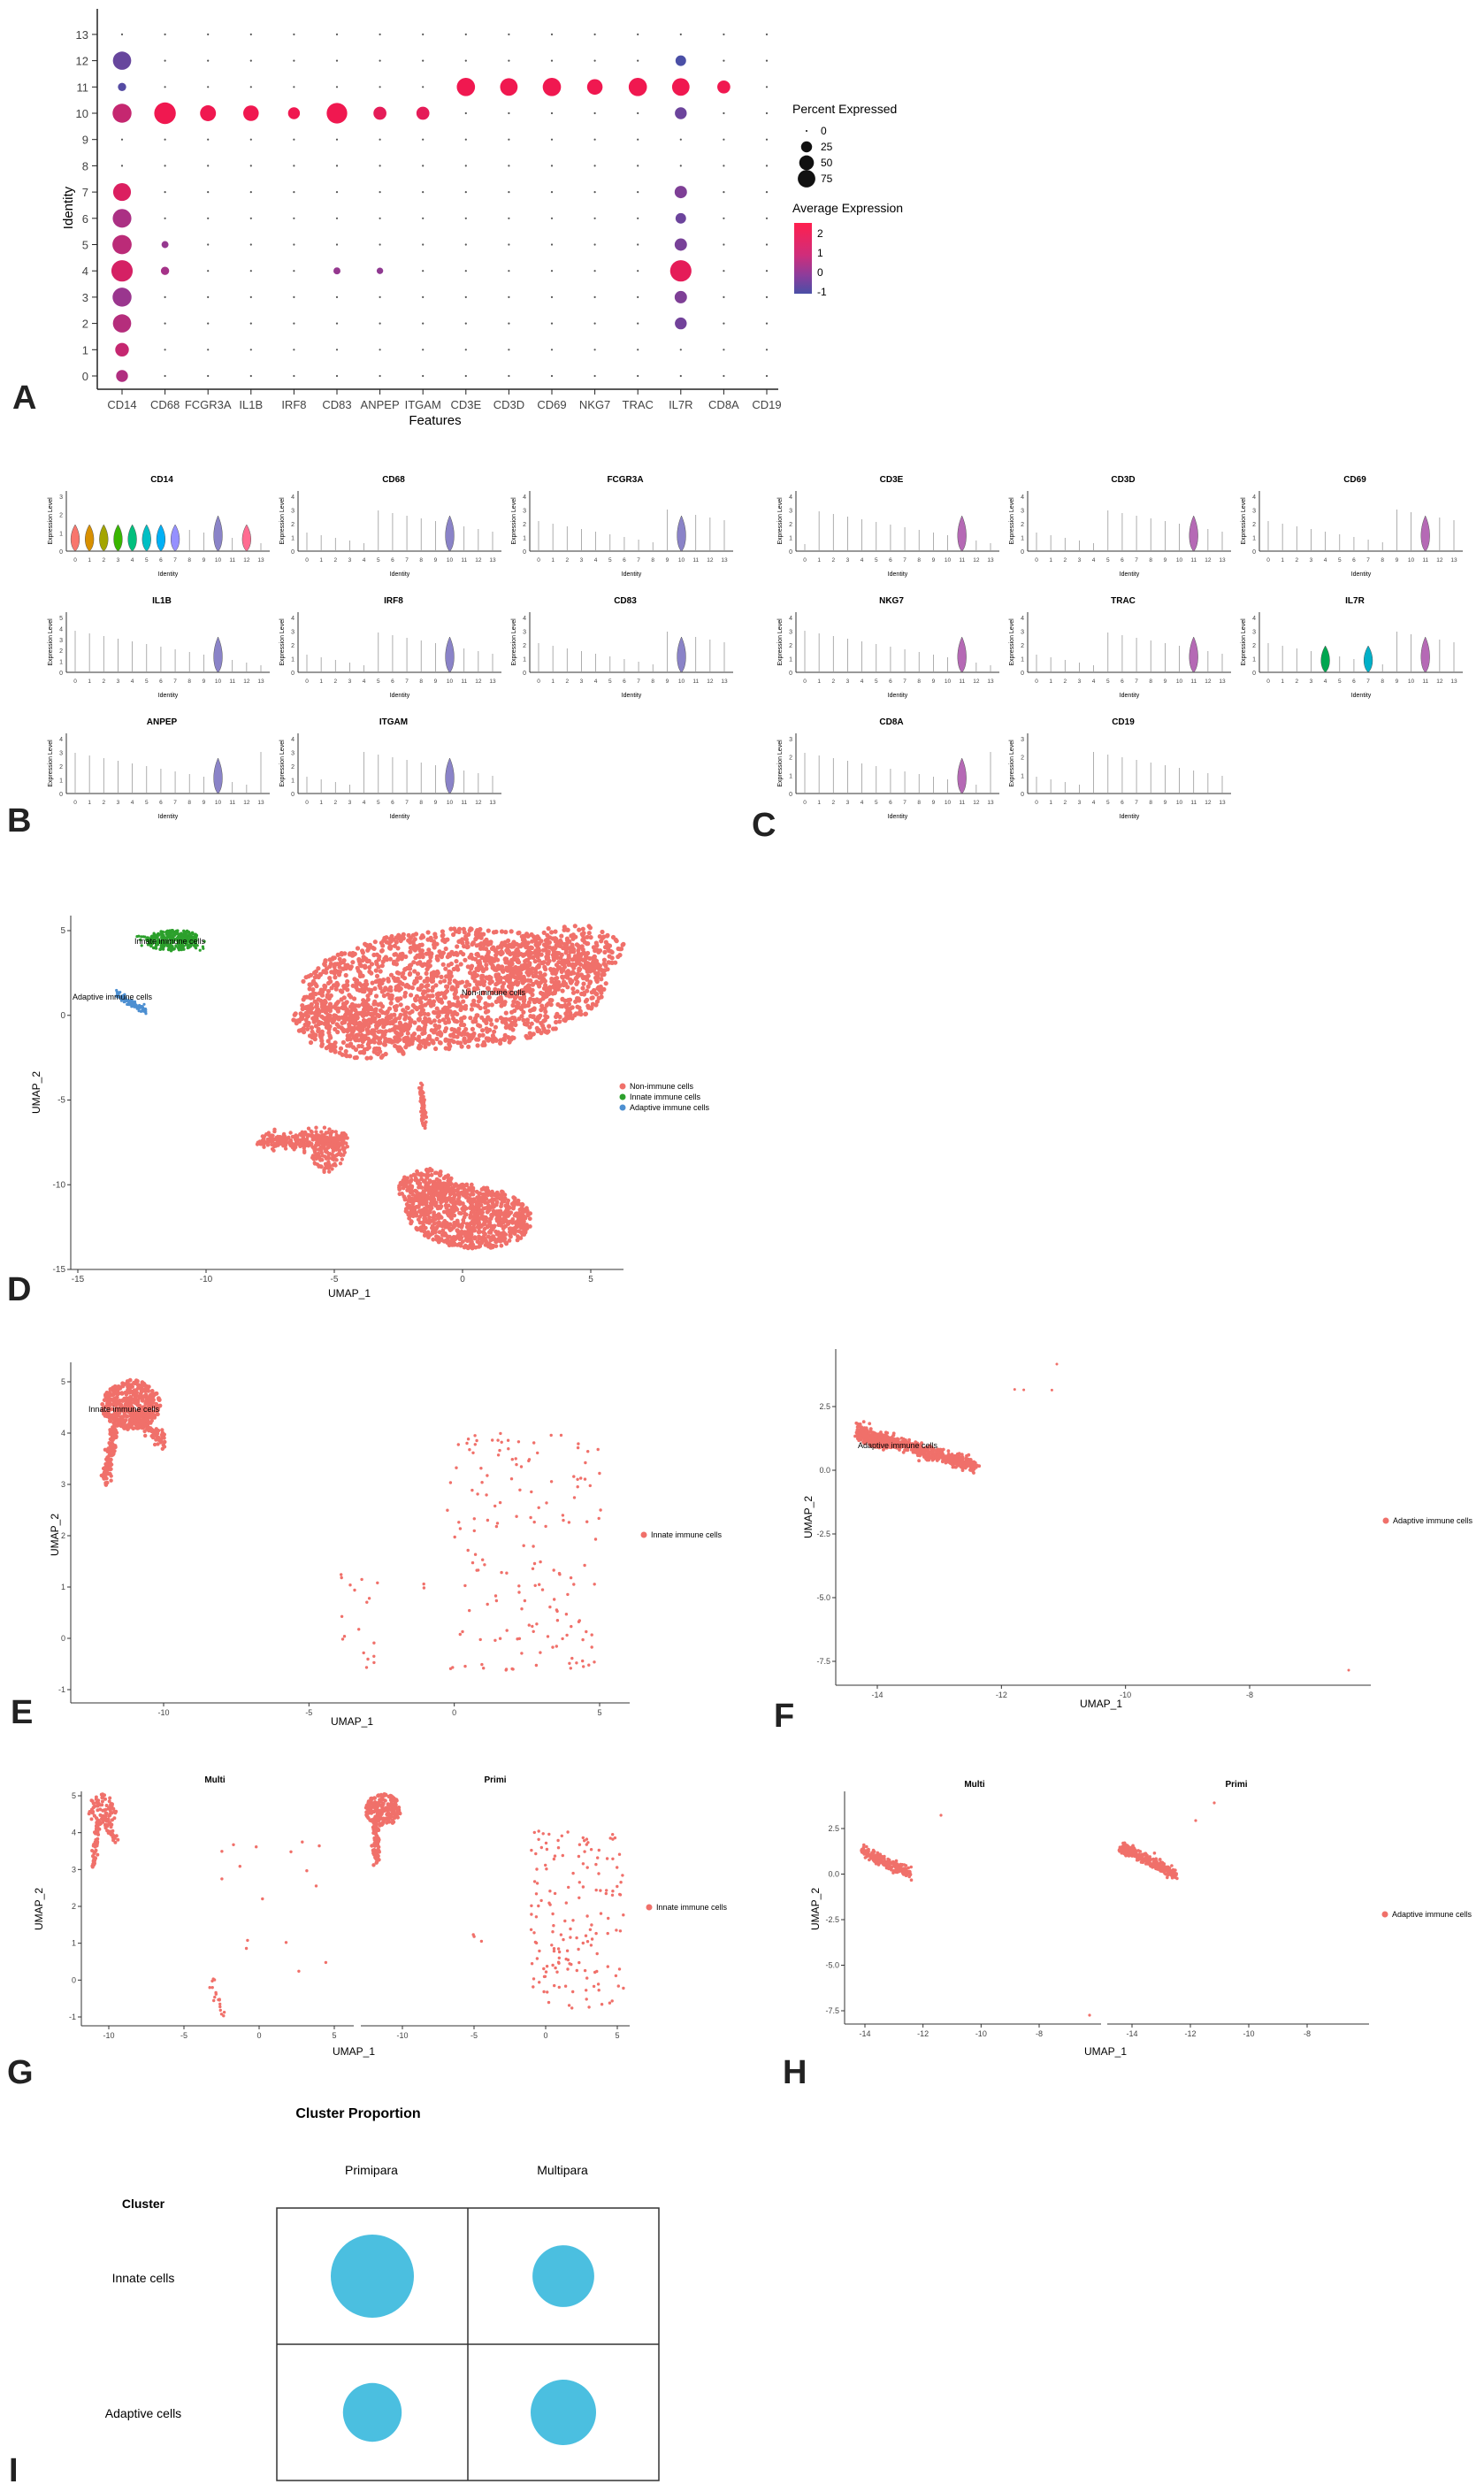 This screenshot has height=2492, width=1484. I want to click on violin-x-tick: 1, so click(89, 560).